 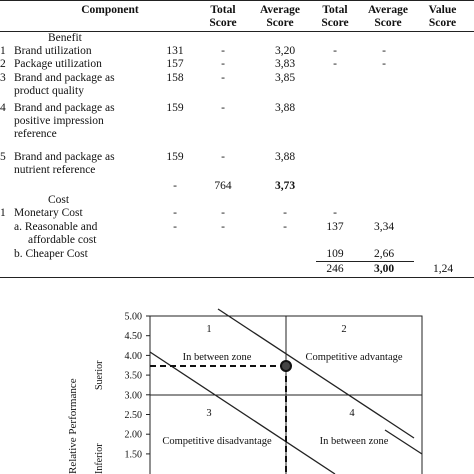 I want to click on benefit-row-4-no: 4, so click(x=3, y=108).